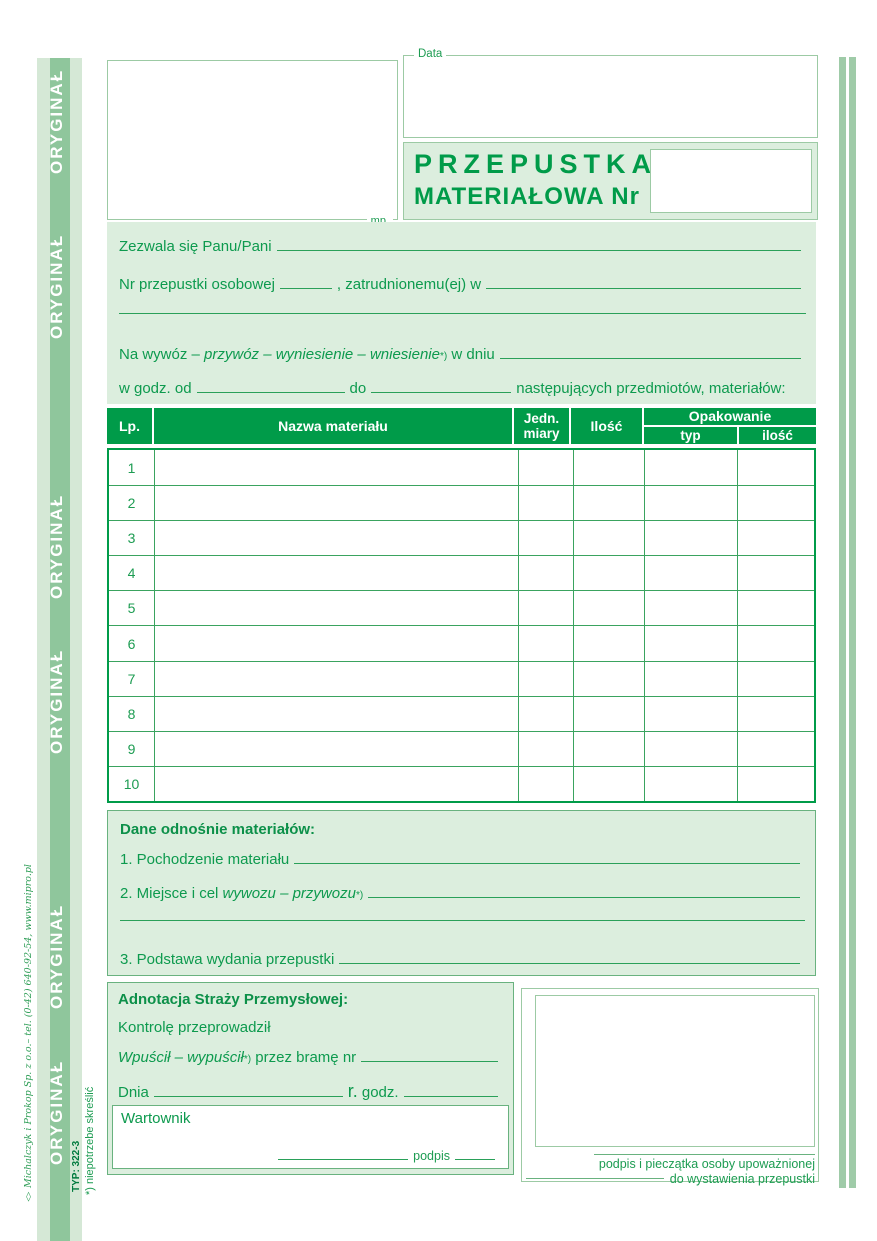 This screenshot has height=1241, width=877. I want to click on pass-no-label: Nr przepustki osobowej, so click(197, 284).